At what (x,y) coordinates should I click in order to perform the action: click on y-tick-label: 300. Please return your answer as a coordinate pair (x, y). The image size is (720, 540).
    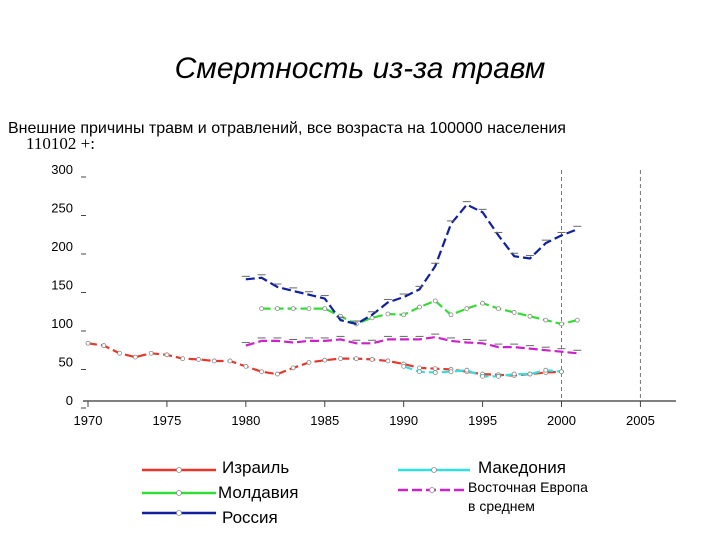
    Looking at the image, I should click on (62, 169).